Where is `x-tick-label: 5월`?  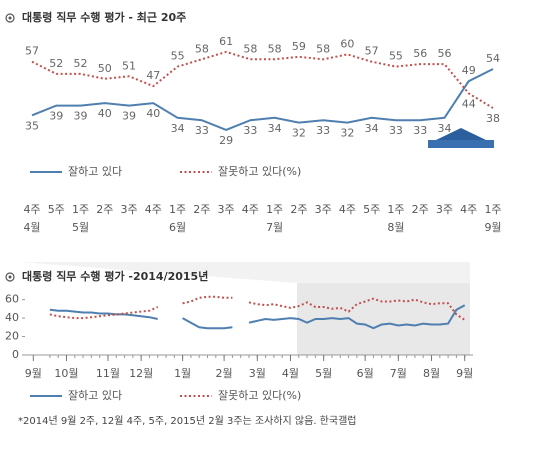
x-tick-label: 5월 is located at coordinates (323, 373).